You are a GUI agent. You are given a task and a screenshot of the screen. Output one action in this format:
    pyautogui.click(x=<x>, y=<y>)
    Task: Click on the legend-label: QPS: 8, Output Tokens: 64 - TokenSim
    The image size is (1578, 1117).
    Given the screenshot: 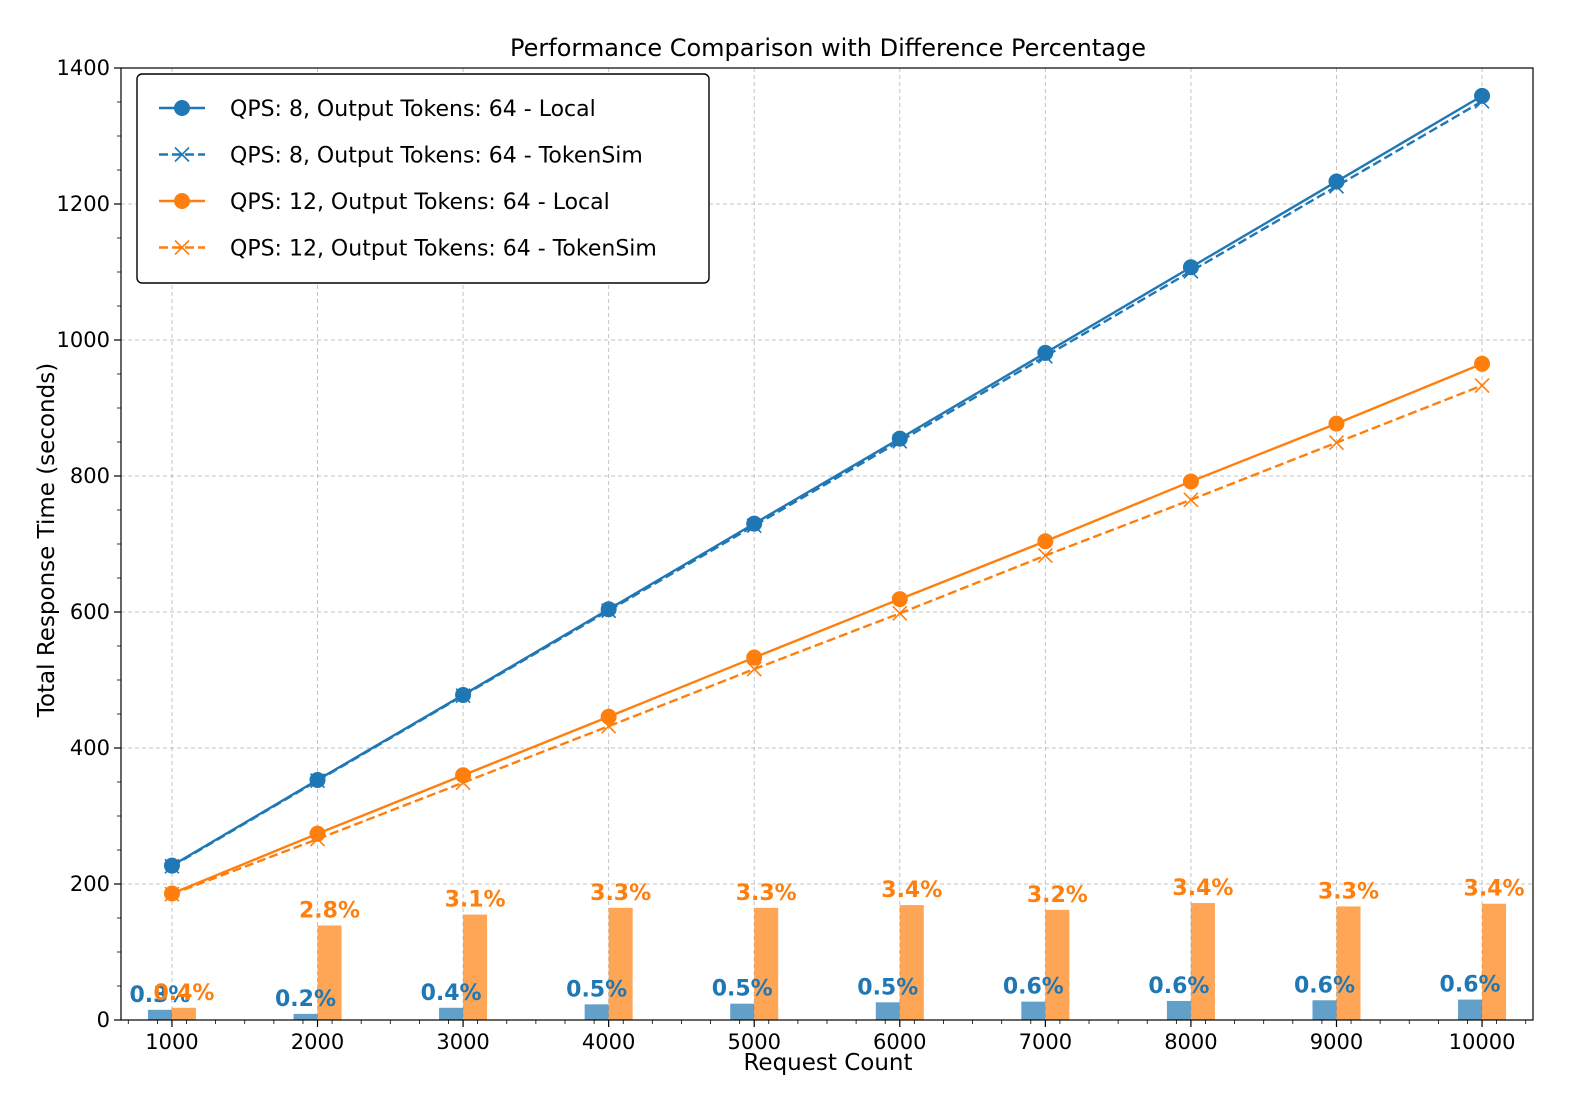 What is the action you would take?
    pyautogui.click(x=436, y=156)
    